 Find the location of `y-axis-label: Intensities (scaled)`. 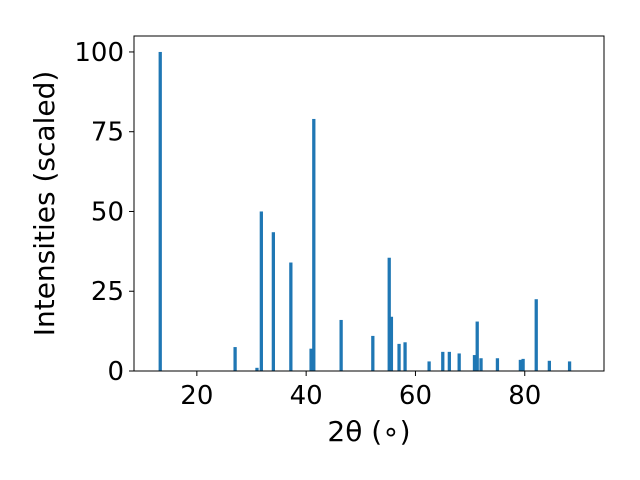

y-axis-label: Intensities (scaled) is located at coordinates (44, 204).